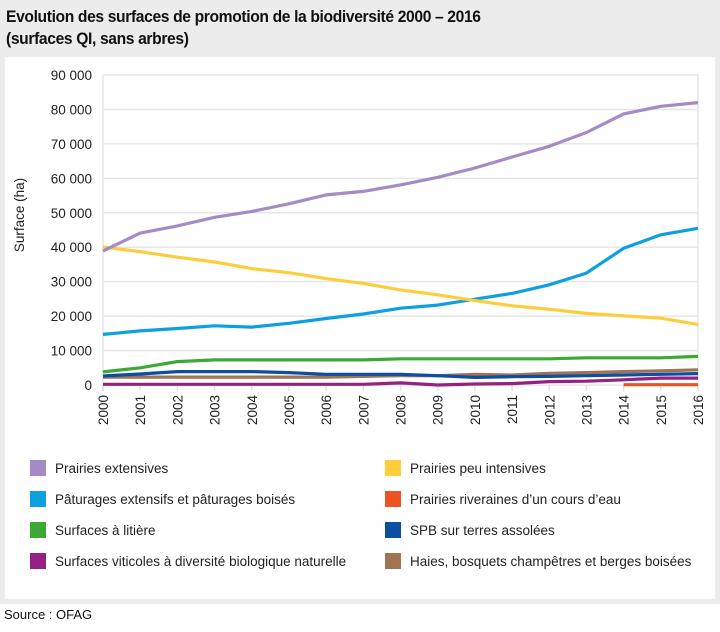 This screenshot has height=632, width=720. Describe the element at coordinates (624, 410) in the screenshot. I see `x-tick-label: 2014` at that location.